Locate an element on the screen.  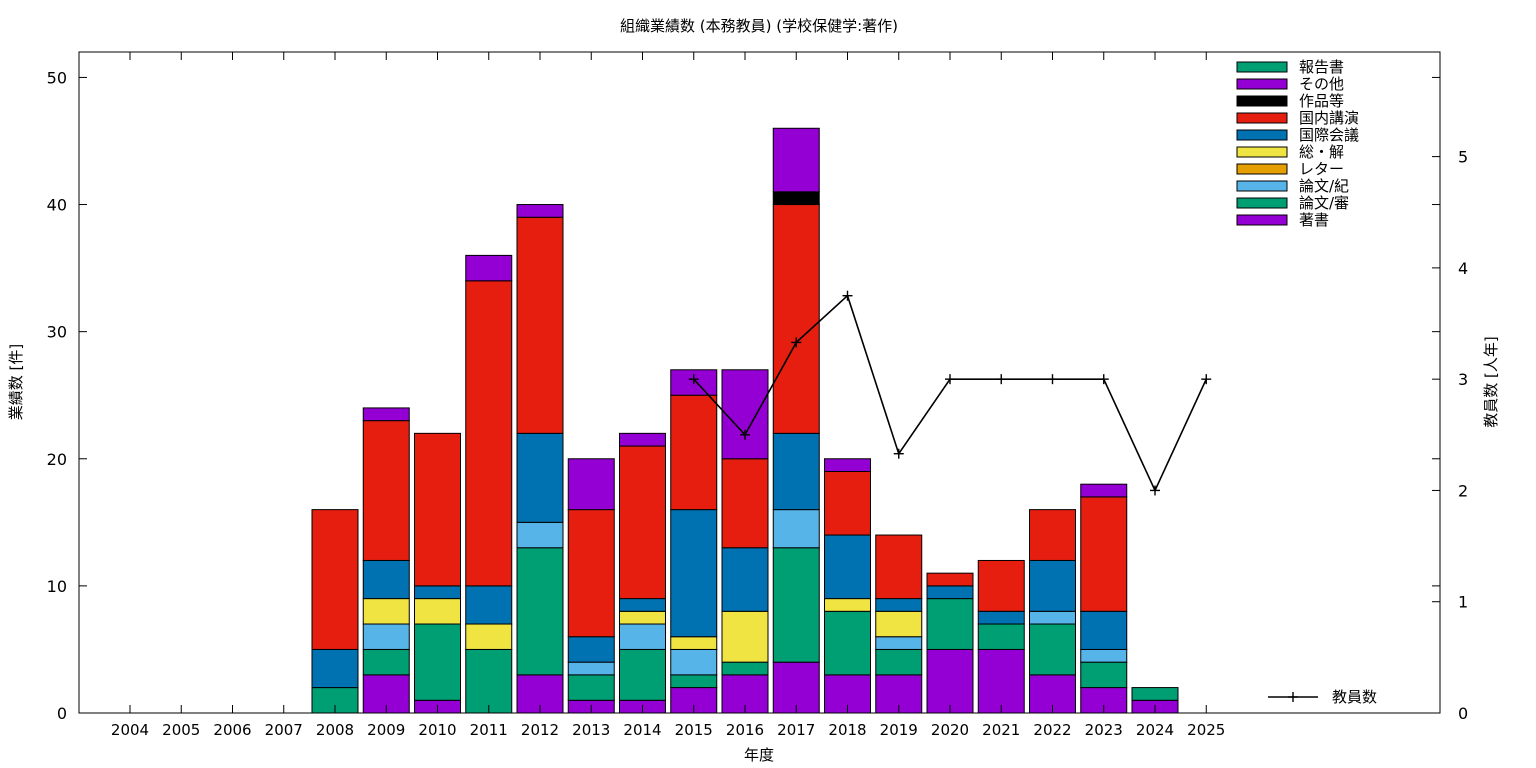
line-point-2018 is located at coordinates (847, 295).